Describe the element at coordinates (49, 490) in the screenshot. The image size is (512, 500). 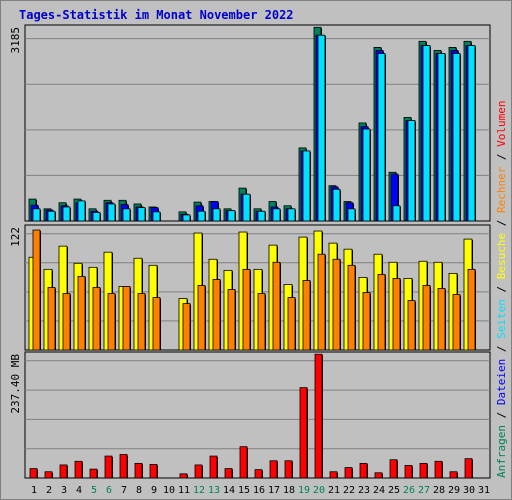
I see `x-tick-label: 2` at that location.